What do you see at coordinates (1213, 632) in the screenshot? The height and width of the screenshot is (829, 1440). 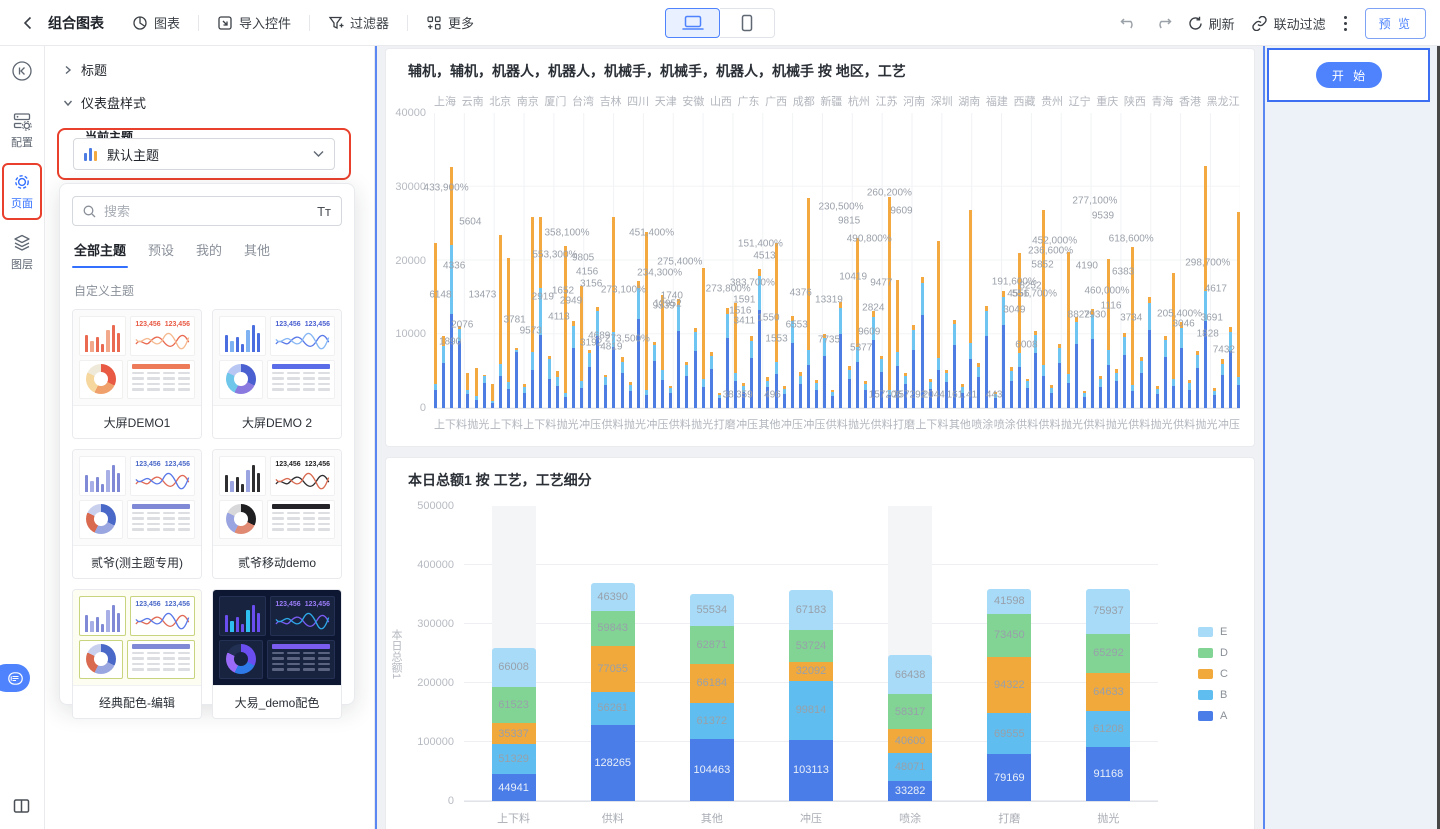 I see `legend-item-E: E` at bounding box center [1213, 632].